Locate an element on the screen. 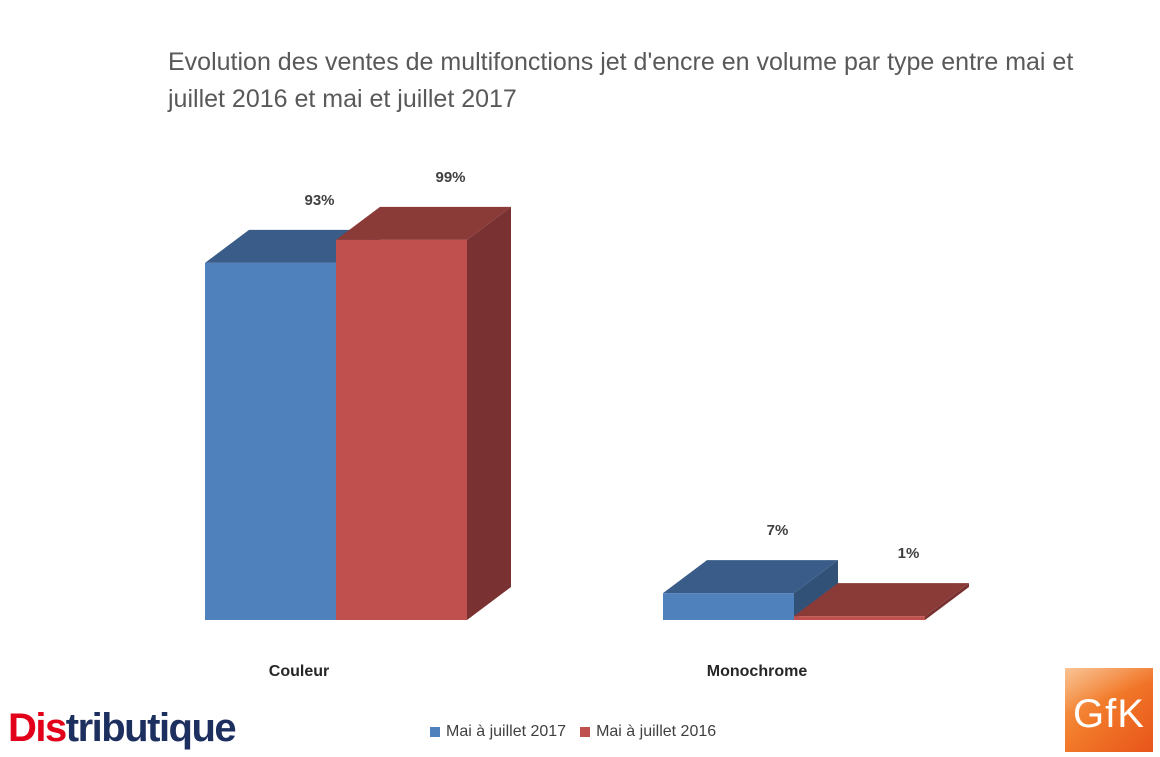 The image size is (1160, 757). legend-swatch-2016 is located at coordinates (585, 732).